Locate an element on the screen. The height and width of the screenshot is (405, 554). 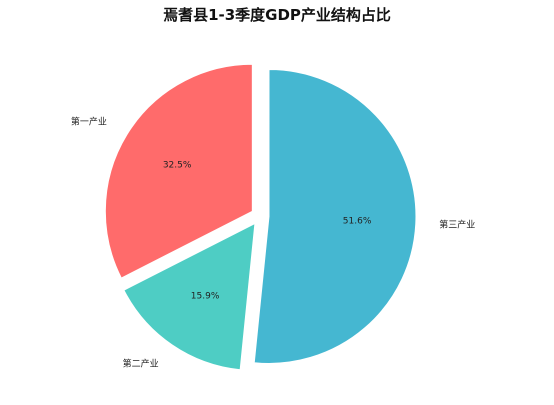
slice-value-label: 51.6% is located at coordinates (357, 221).